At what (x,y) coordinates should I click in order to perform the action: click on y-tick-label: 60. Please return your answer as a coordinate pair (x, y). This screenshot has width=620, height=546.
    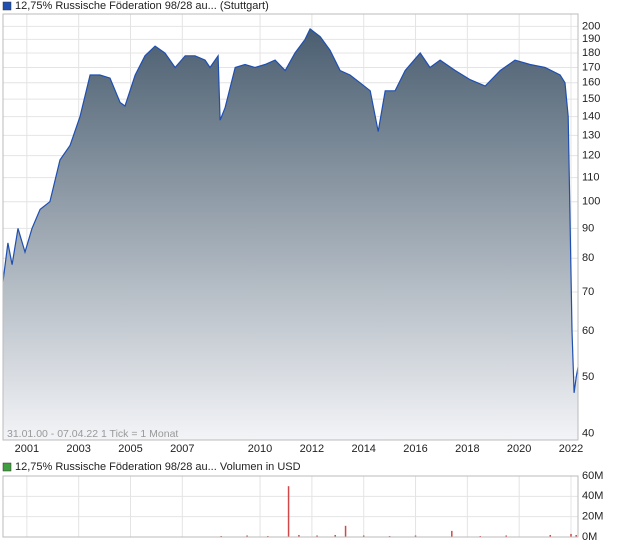
    Looking at the image, I should click on (588, 331).